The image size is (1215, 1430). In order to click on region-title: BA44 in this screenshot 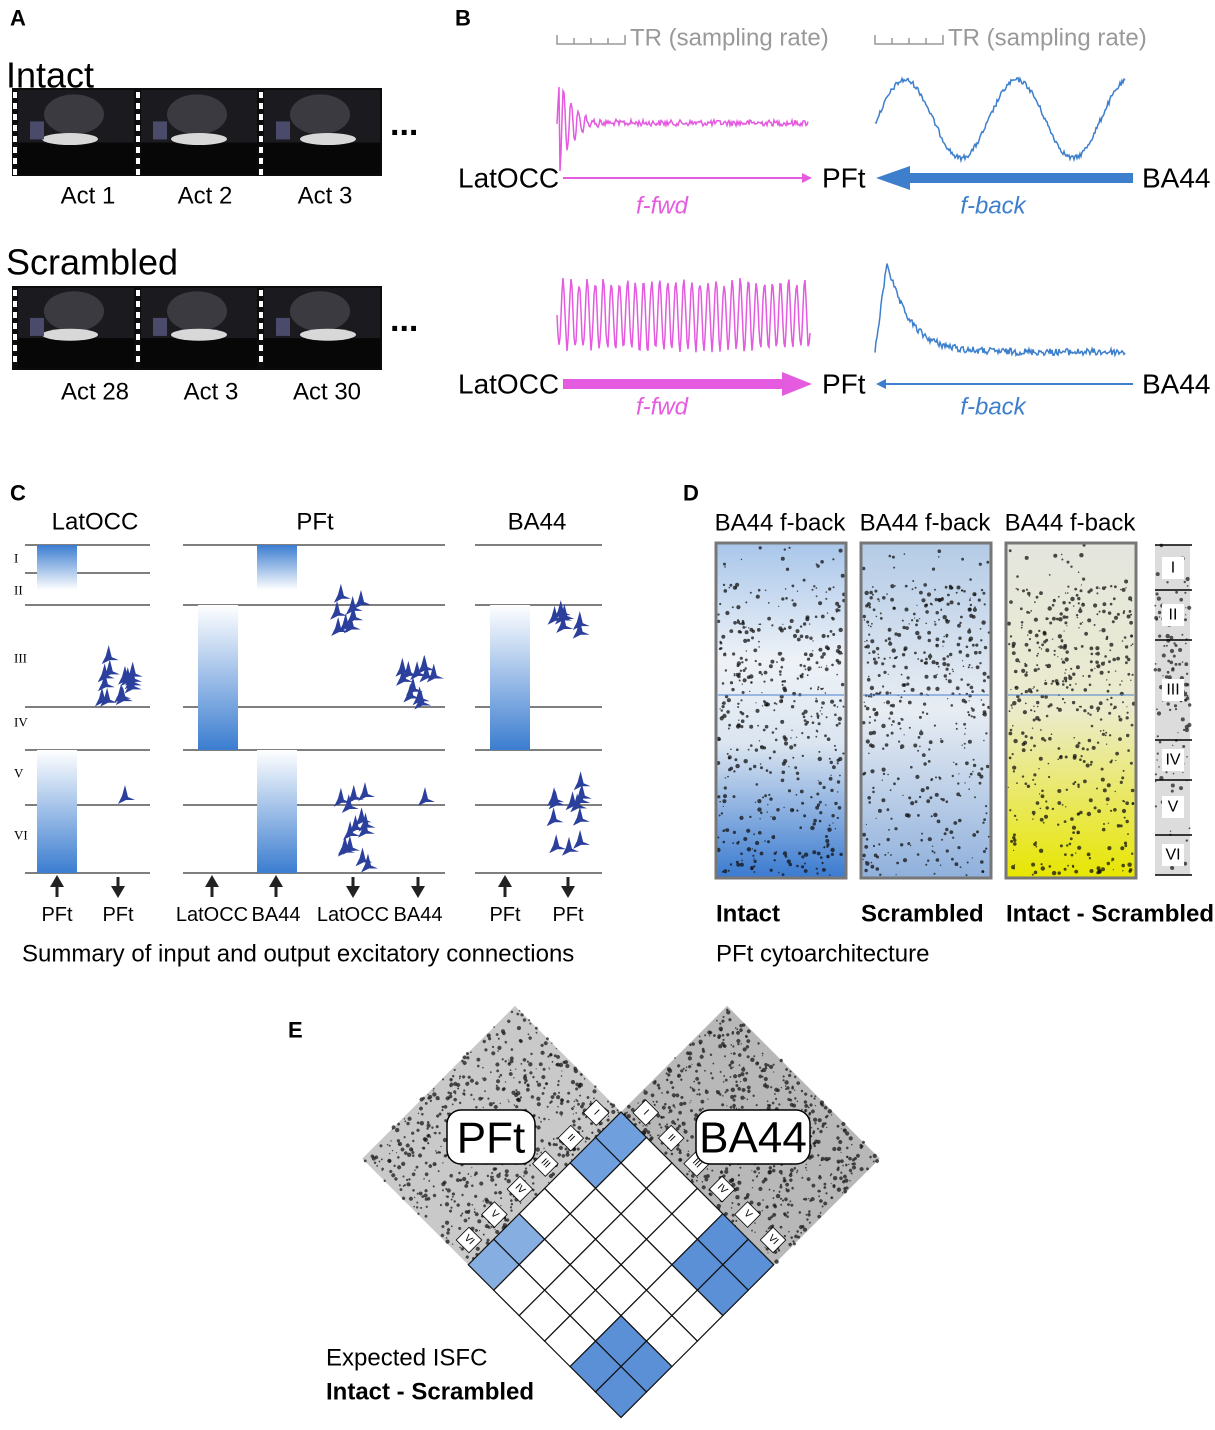, I will do `click(537, 522)`.